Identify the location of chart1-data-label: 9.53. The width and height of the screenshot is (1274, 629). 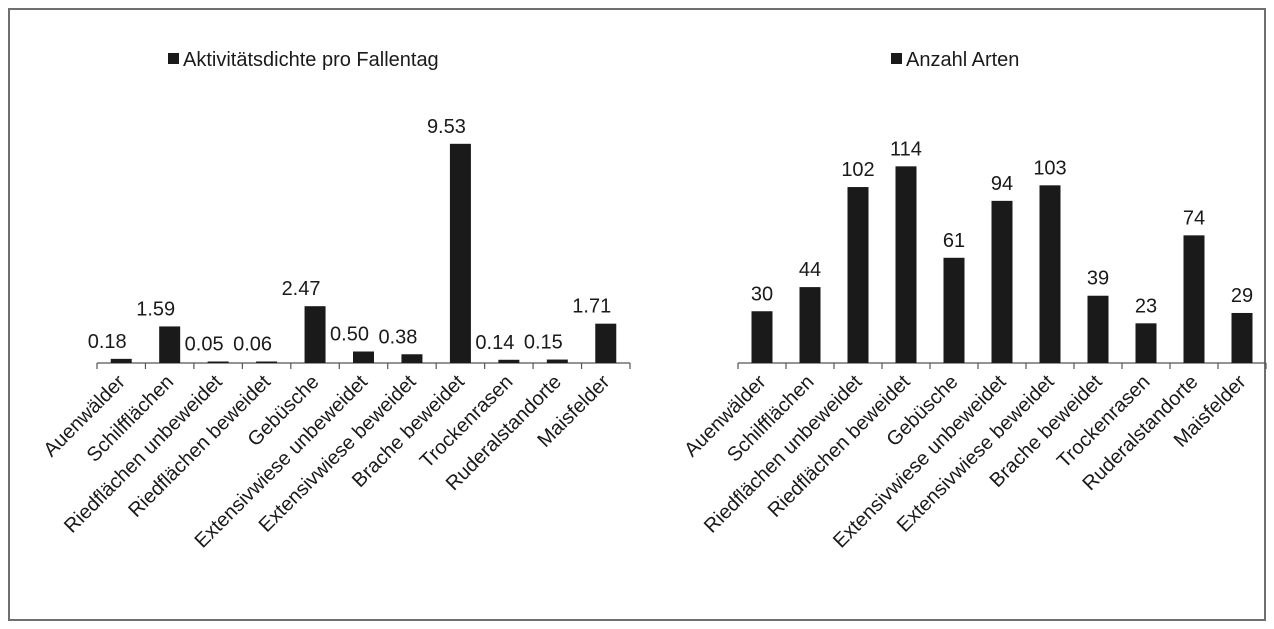
(446, 127).